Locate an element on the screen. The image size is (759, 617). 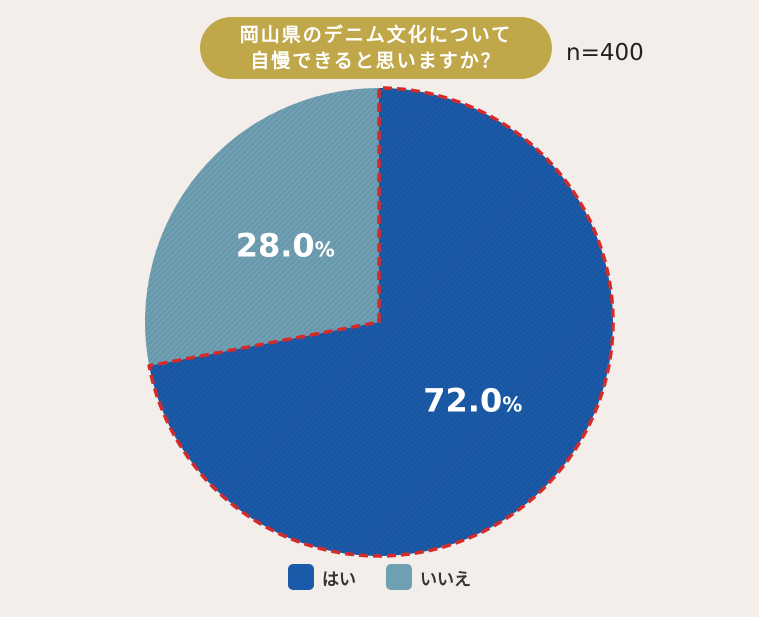
legend: はい いいえ is located at coordinates (379, 577).